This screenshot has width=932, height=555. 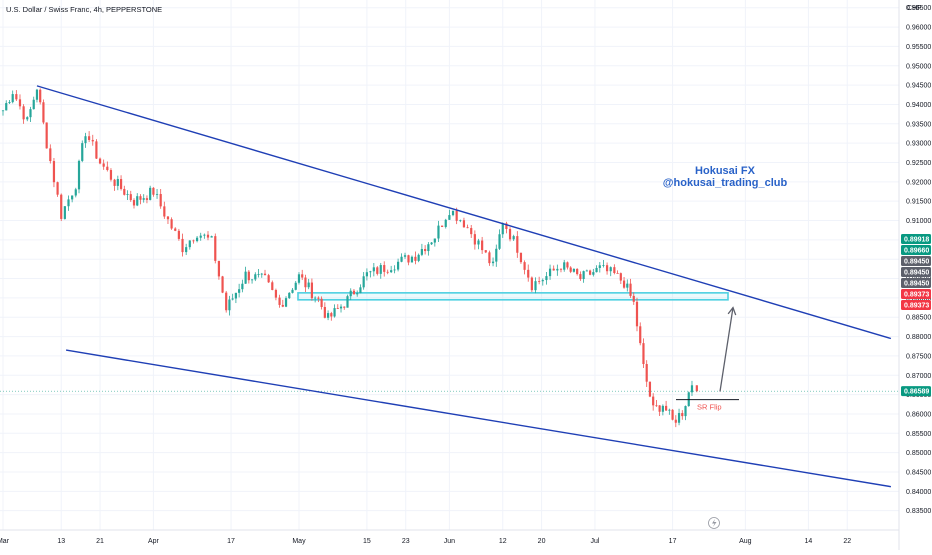 What do you see at coordinates (918, 163) in the screenshot?
I see `price-tick-label: 0.92500` at bounding box center [918, 163].